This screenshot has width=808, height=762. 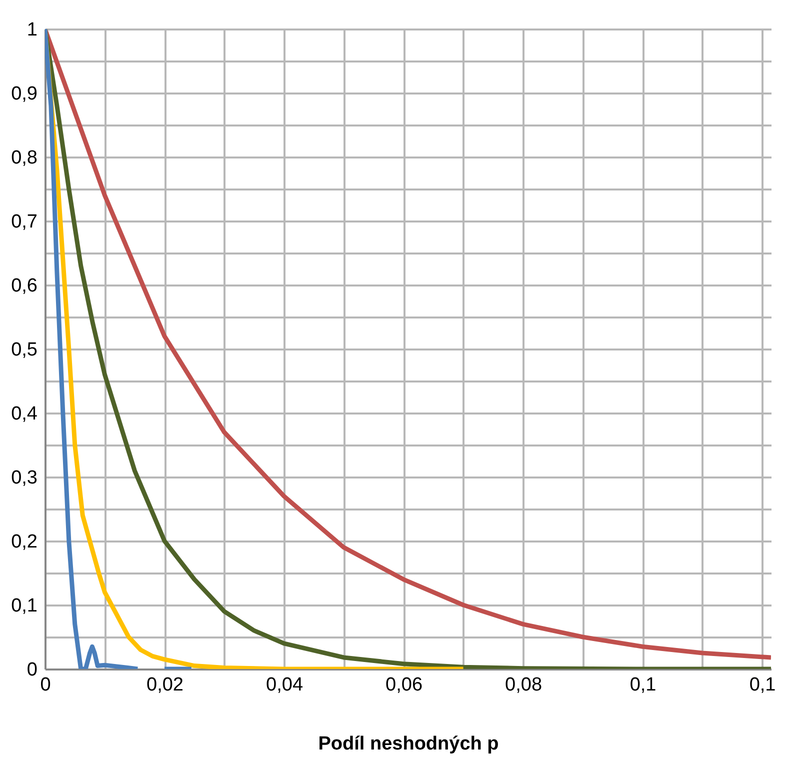 What do you see at coordinates (404, 685) in the screenshot?
I see `x-tick-label: 0,06` at bounding box center [404, 685].